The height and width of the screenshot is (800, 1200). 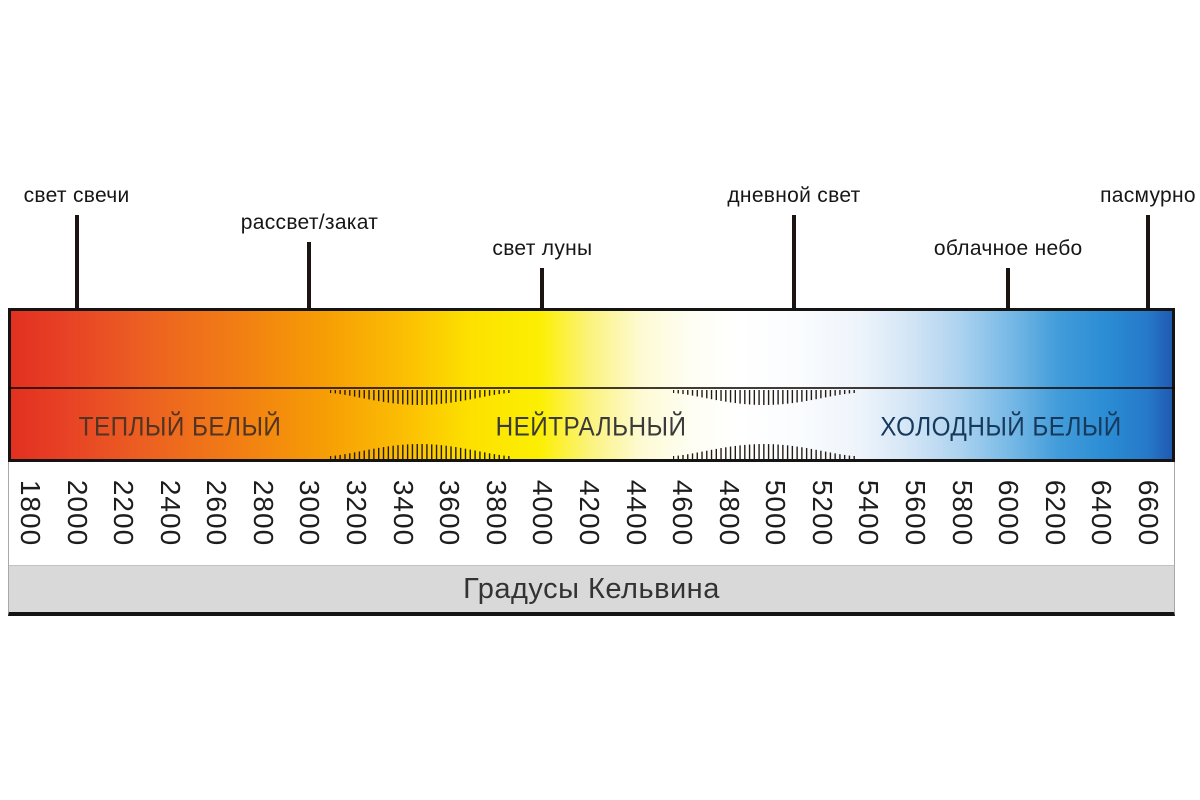 What do you see at coordinates (76, 195) in the screenshot?
I see `annotation-label: свет свечи` at bounding box center [76, 195].